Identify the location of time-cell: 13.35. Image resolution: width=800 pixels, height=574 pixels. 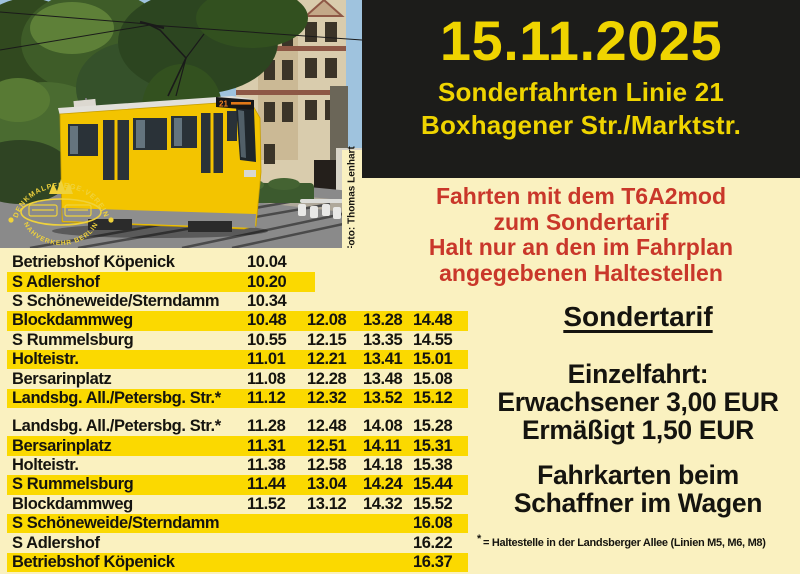
(383, 339).